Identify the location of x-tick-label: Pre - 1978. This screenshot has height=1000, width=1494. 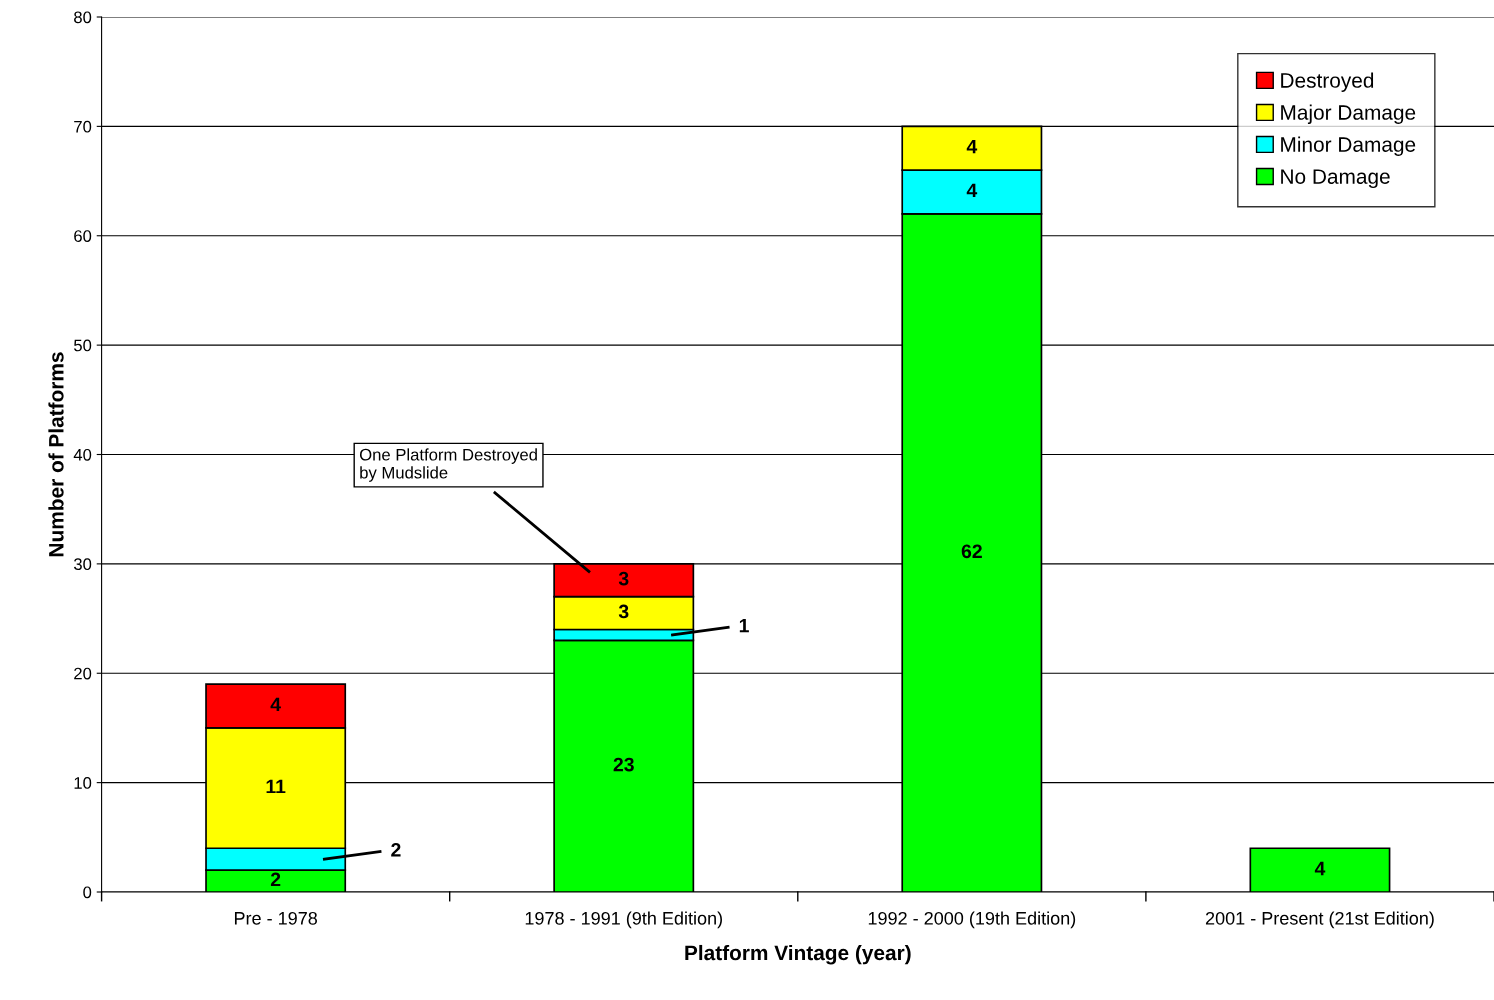
(276, 918).